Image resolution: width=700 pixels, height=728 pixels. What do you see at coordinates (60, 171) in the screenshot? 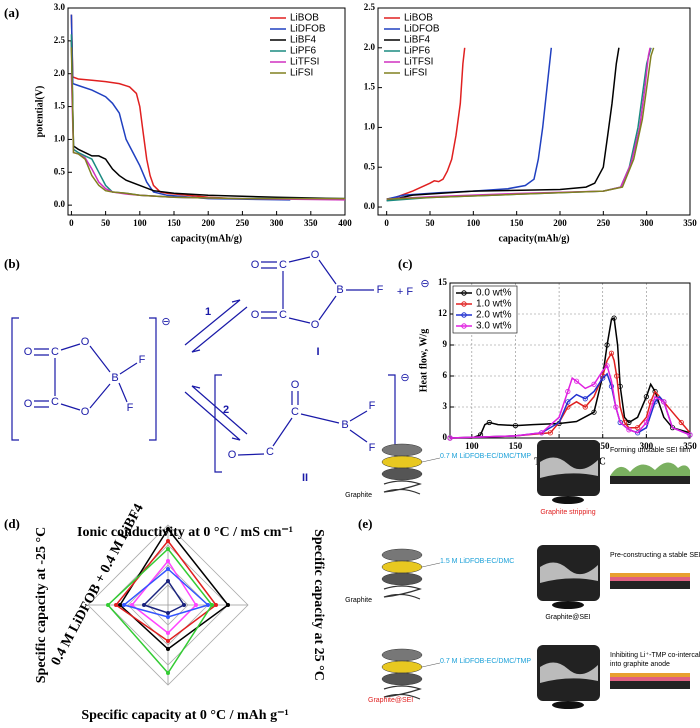
I see `y-tick-label: 0.5` at bounding box center [60, 171].